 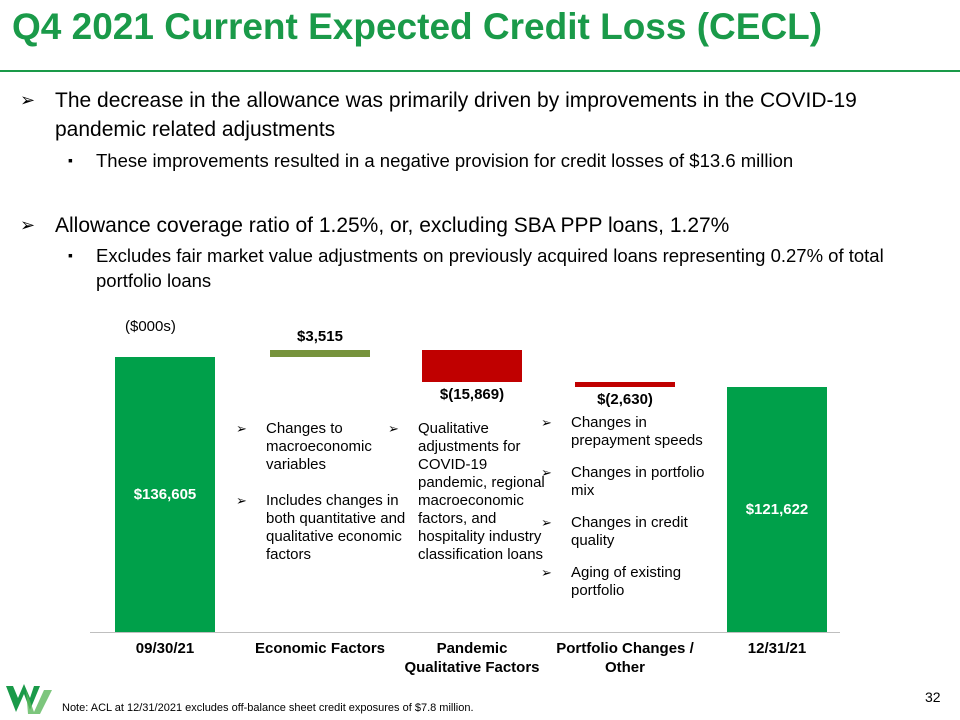 I want to click on unit-label: ($000s), so click(x=150, y=326).